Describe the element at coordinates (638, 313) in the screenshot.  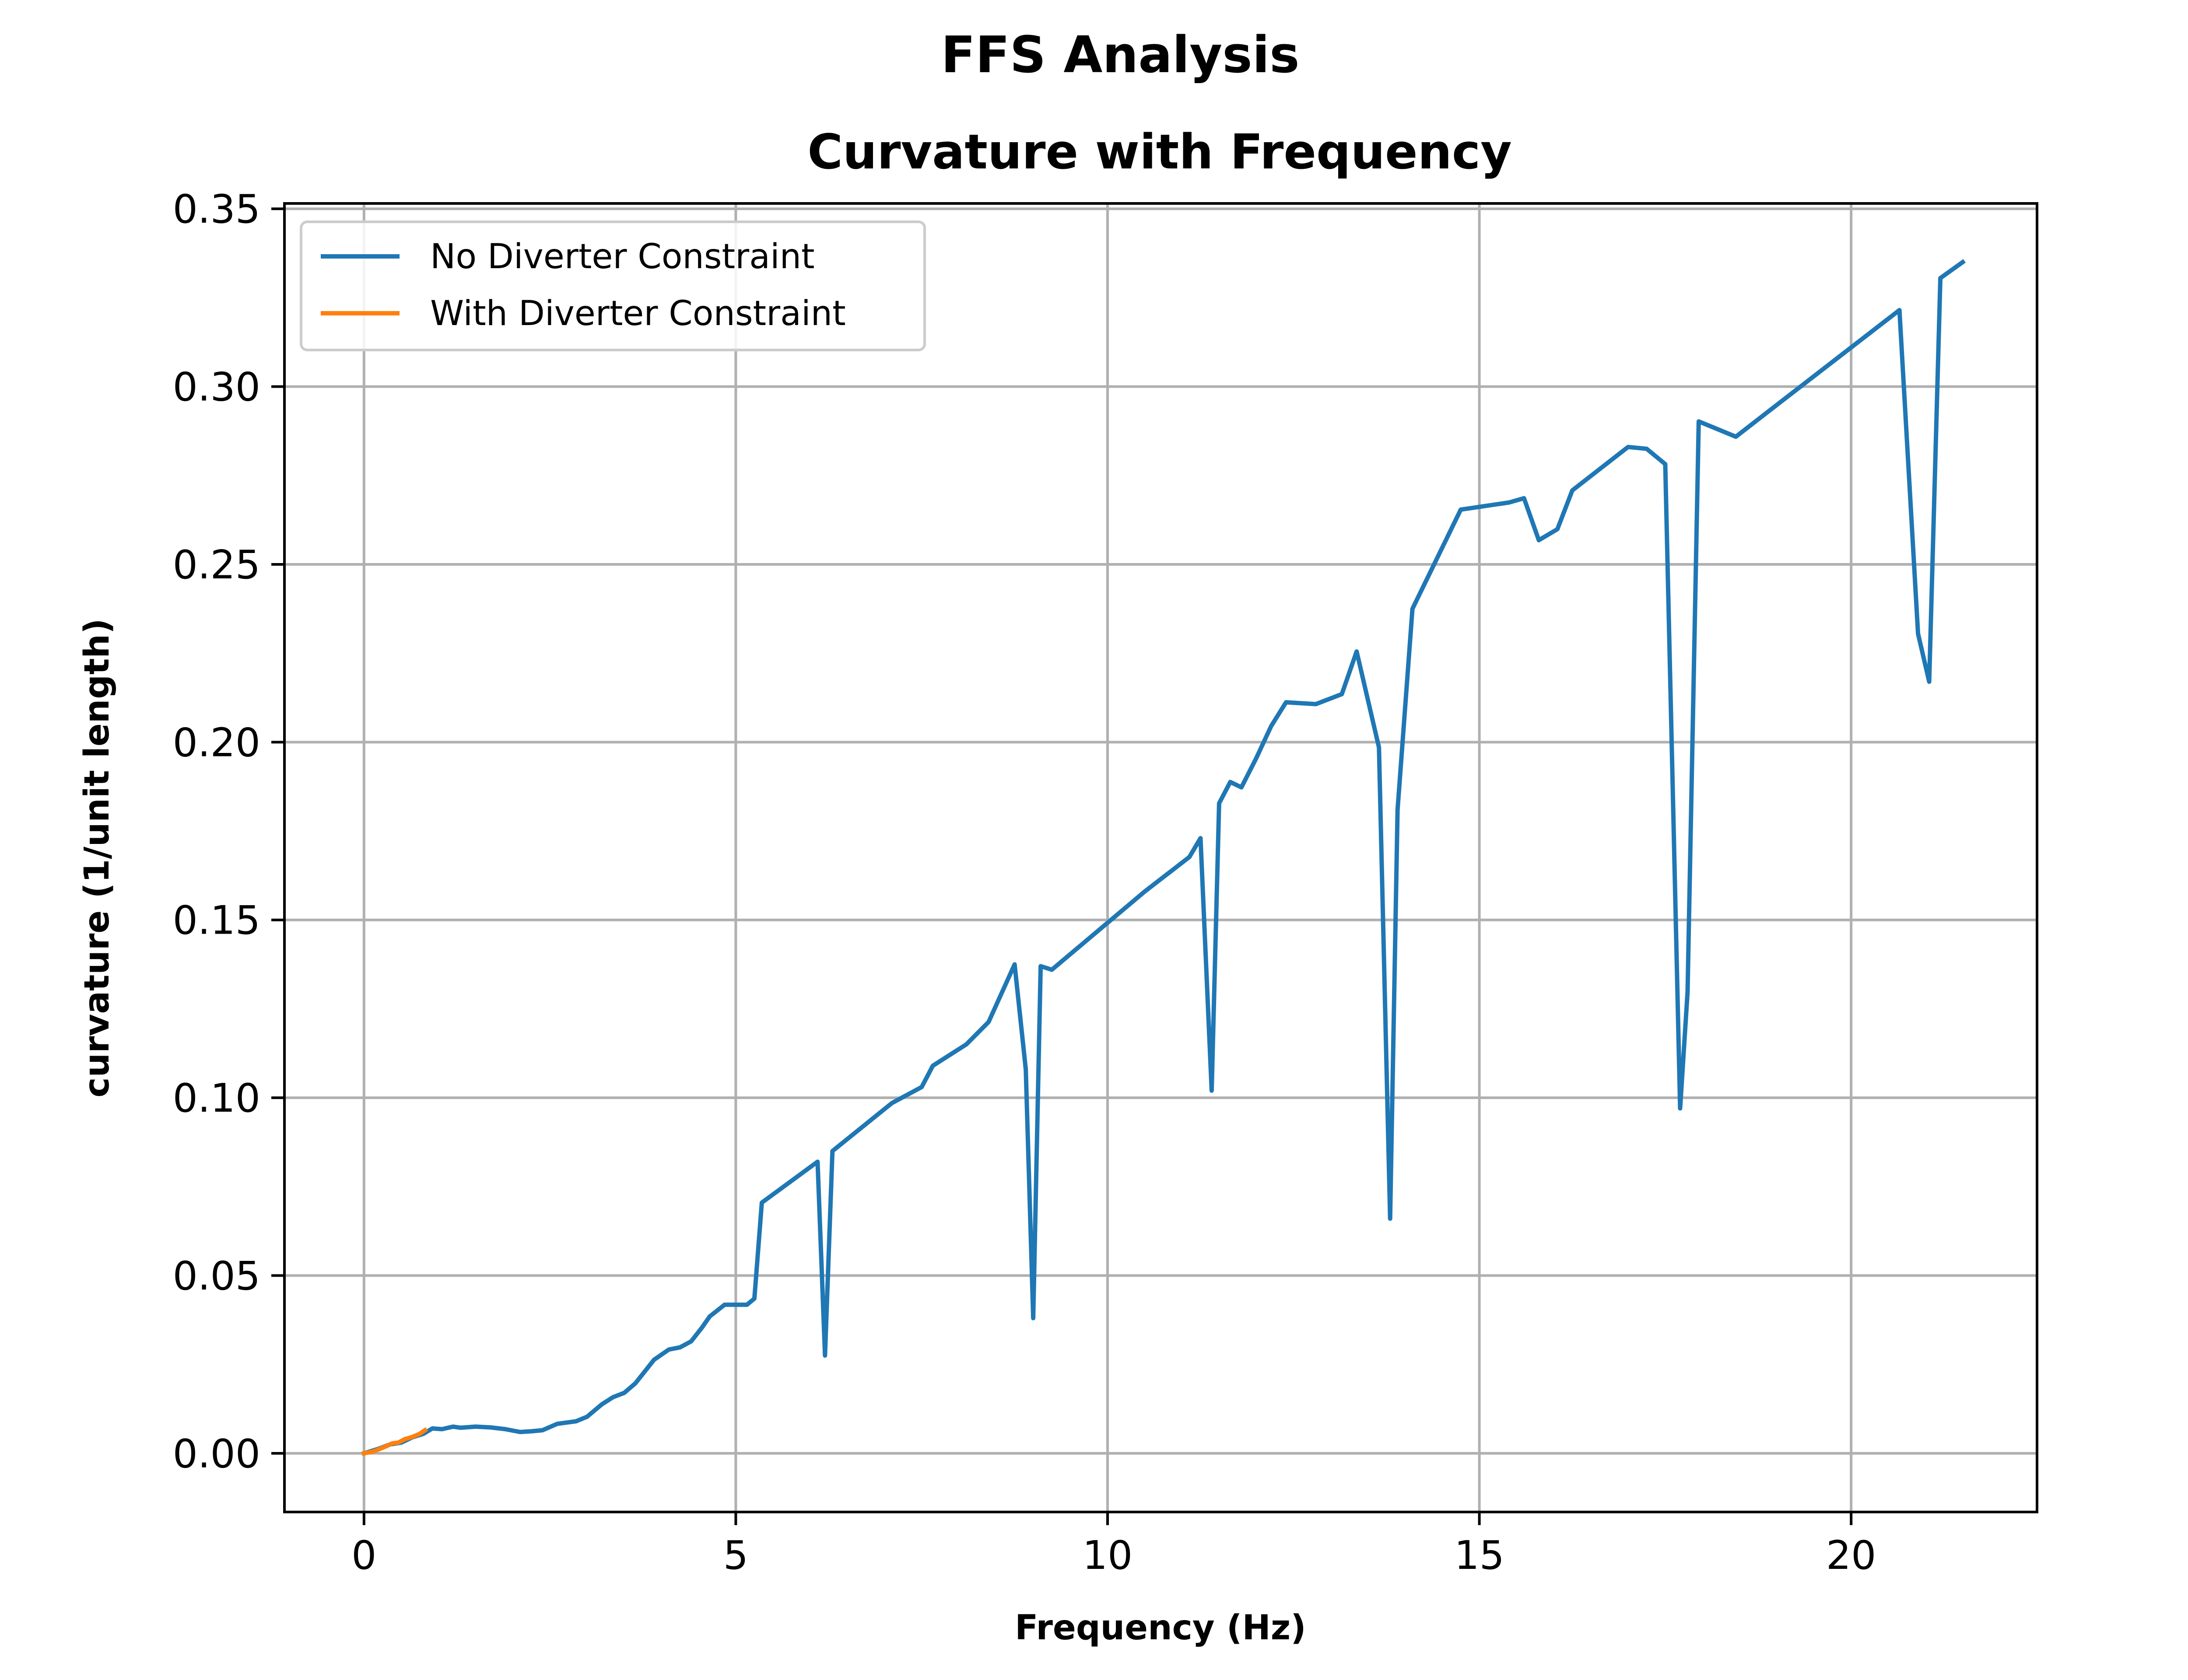
I see `legend-label-with-diverter: With Diverter Constraint` at that location.